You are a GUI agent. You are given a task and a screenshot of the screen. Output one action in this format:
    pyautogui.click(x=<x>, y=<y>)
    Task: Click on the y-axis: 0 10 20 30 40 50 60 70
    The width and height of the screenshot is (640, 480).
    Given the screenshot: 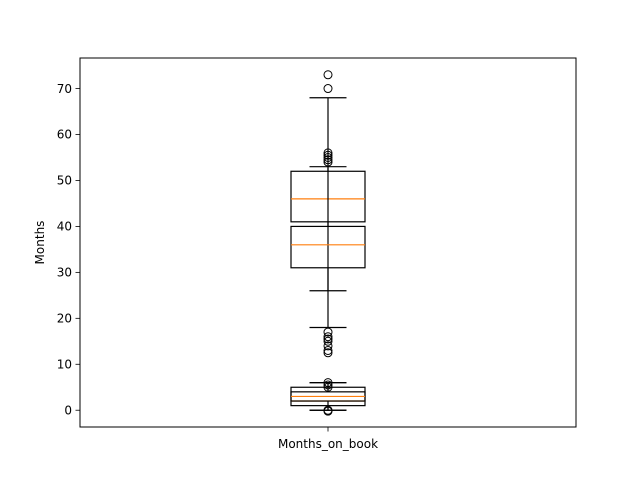 What is the action you would take?
    pyautogui.click(x=68, y=249)
    